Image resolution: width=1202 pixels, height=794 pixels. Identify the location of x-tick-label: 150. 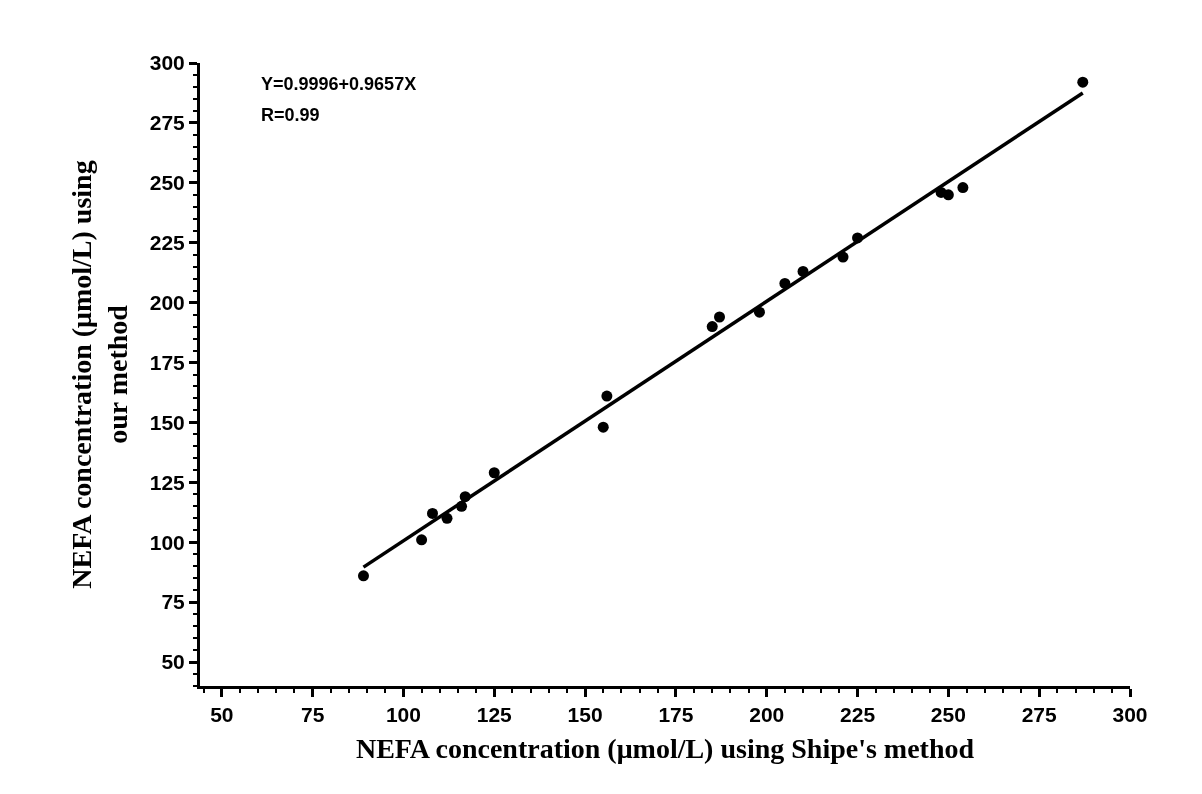
(585, 715).